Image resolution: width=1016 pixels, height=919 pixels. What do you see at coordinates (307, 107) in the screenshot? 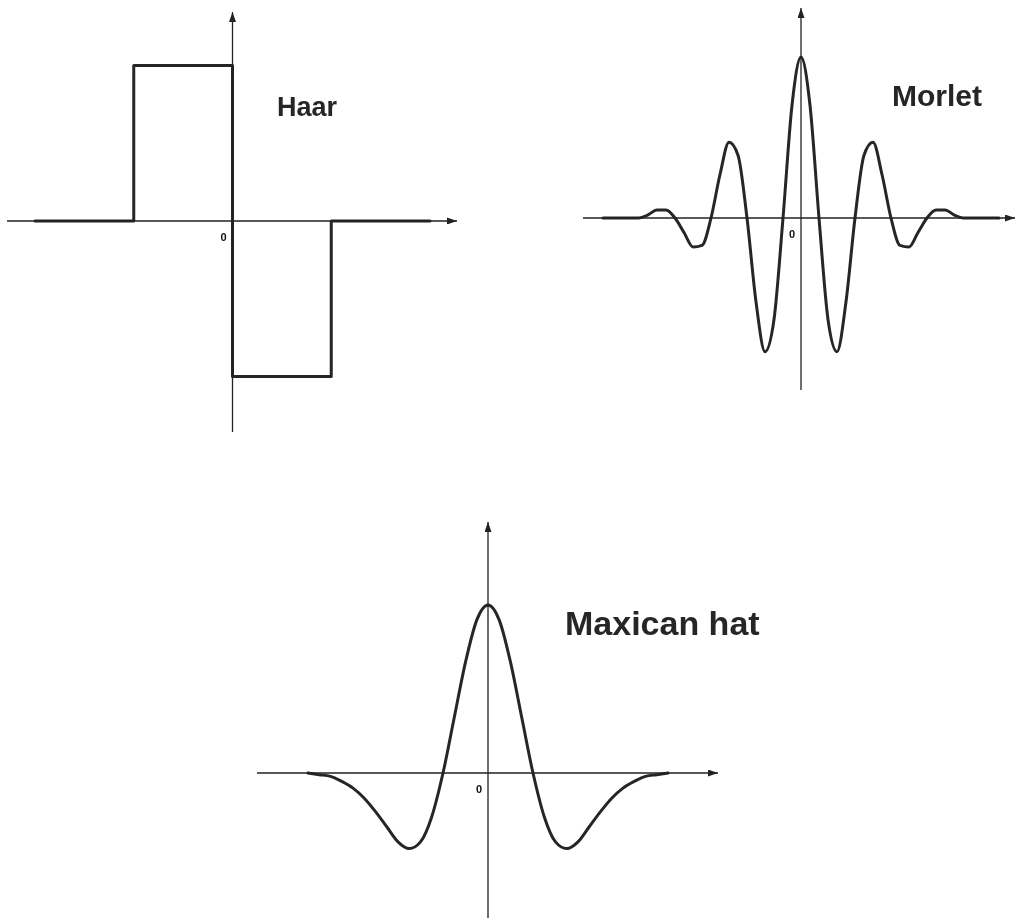
I see `text: Haar` at bounding box center [307, 107].